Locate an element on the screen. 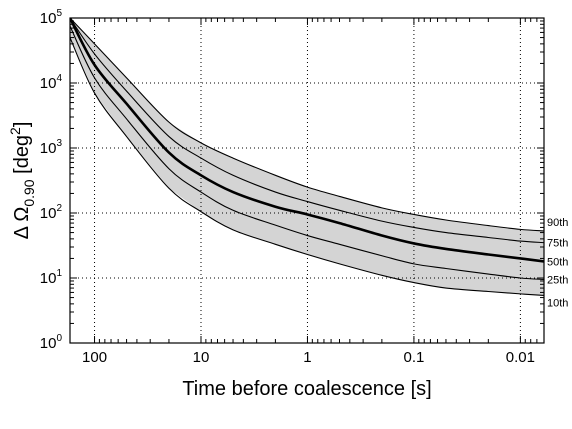  percentile-label-75th: 75th is located at coordinates (557, 244).